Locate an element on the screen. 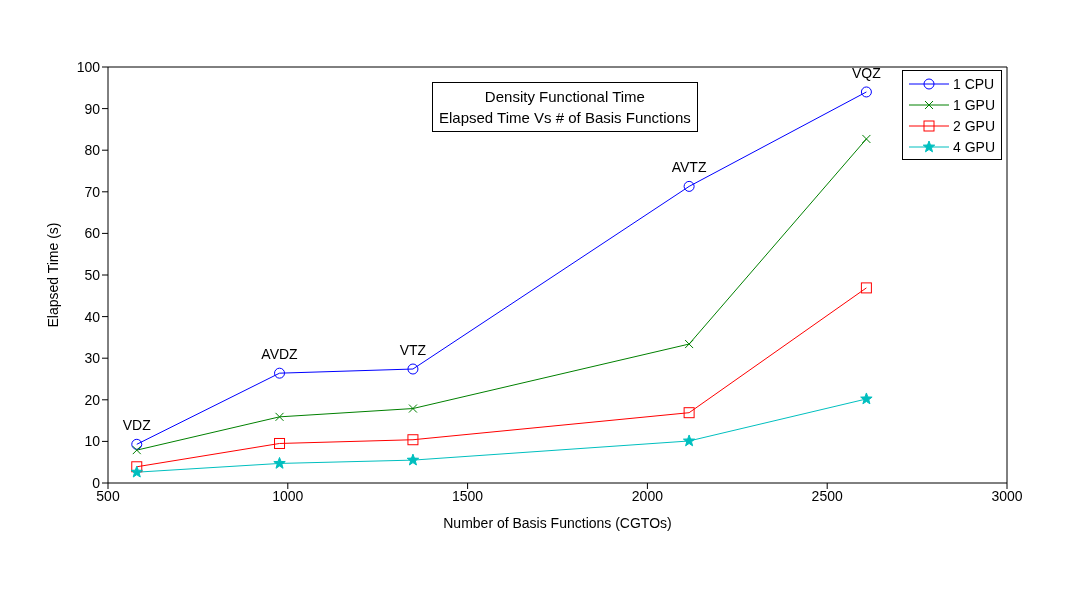 The height and width of the screenshot is (589, 1065). y-tick-label: 60 is located at coordinates (92, 233).